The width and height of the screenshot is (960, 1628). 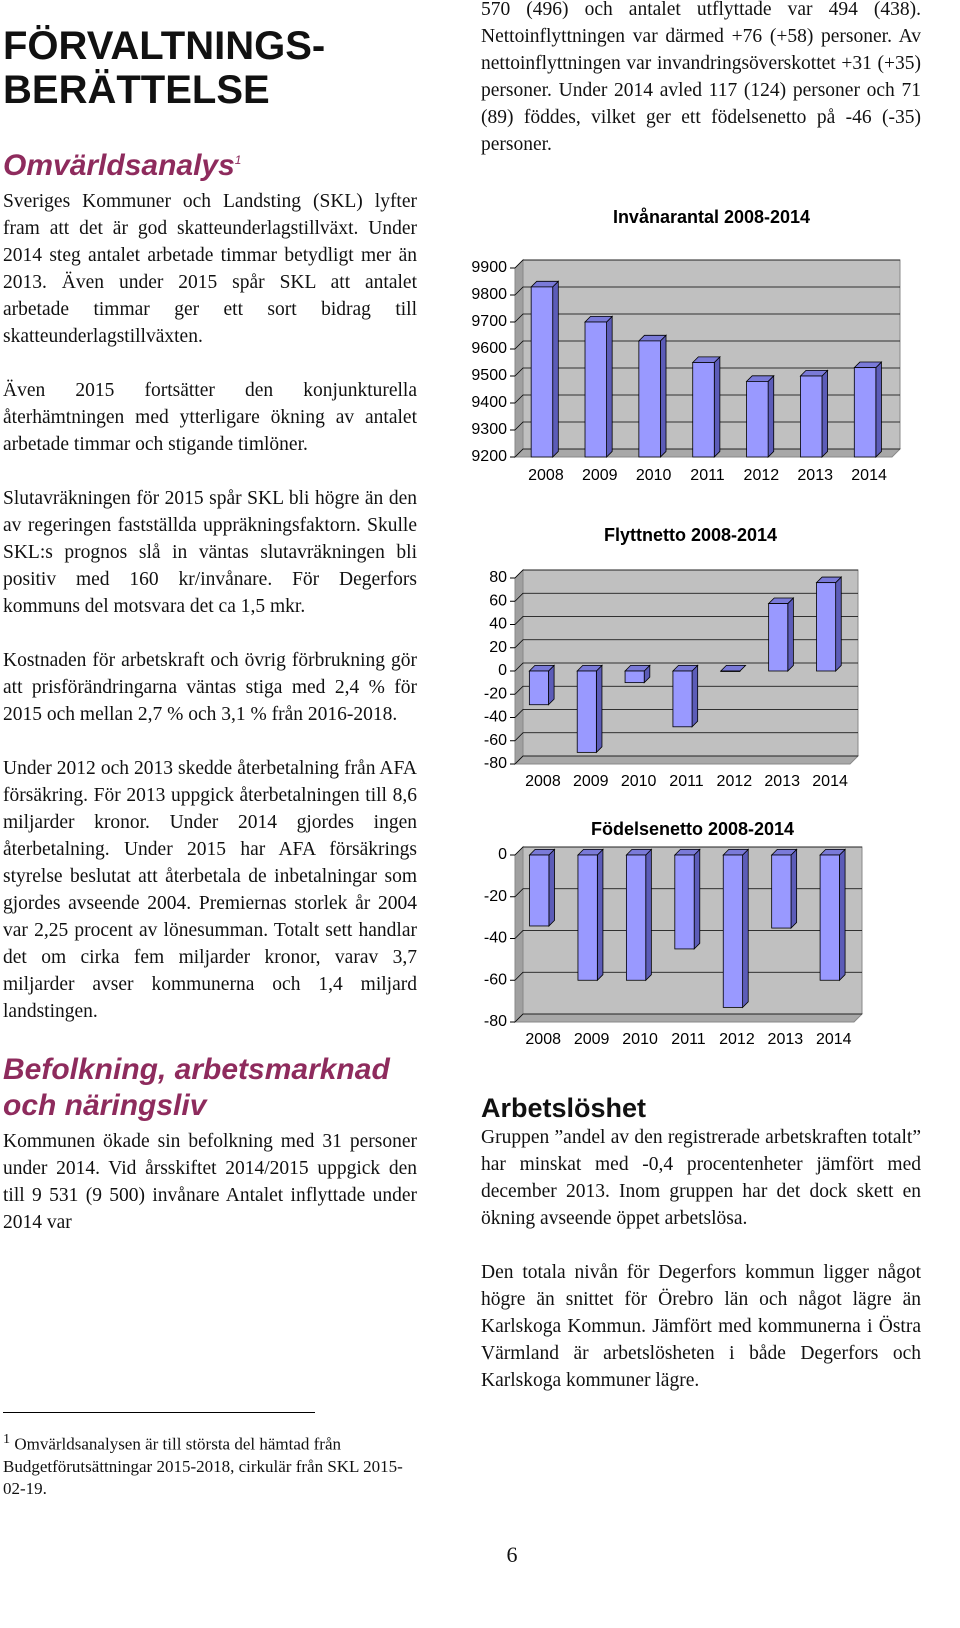 What do you see at coordinates (489, 267) in the screenshot?
I see `y-tick-label: 9900` at bounding box center [489, 267].